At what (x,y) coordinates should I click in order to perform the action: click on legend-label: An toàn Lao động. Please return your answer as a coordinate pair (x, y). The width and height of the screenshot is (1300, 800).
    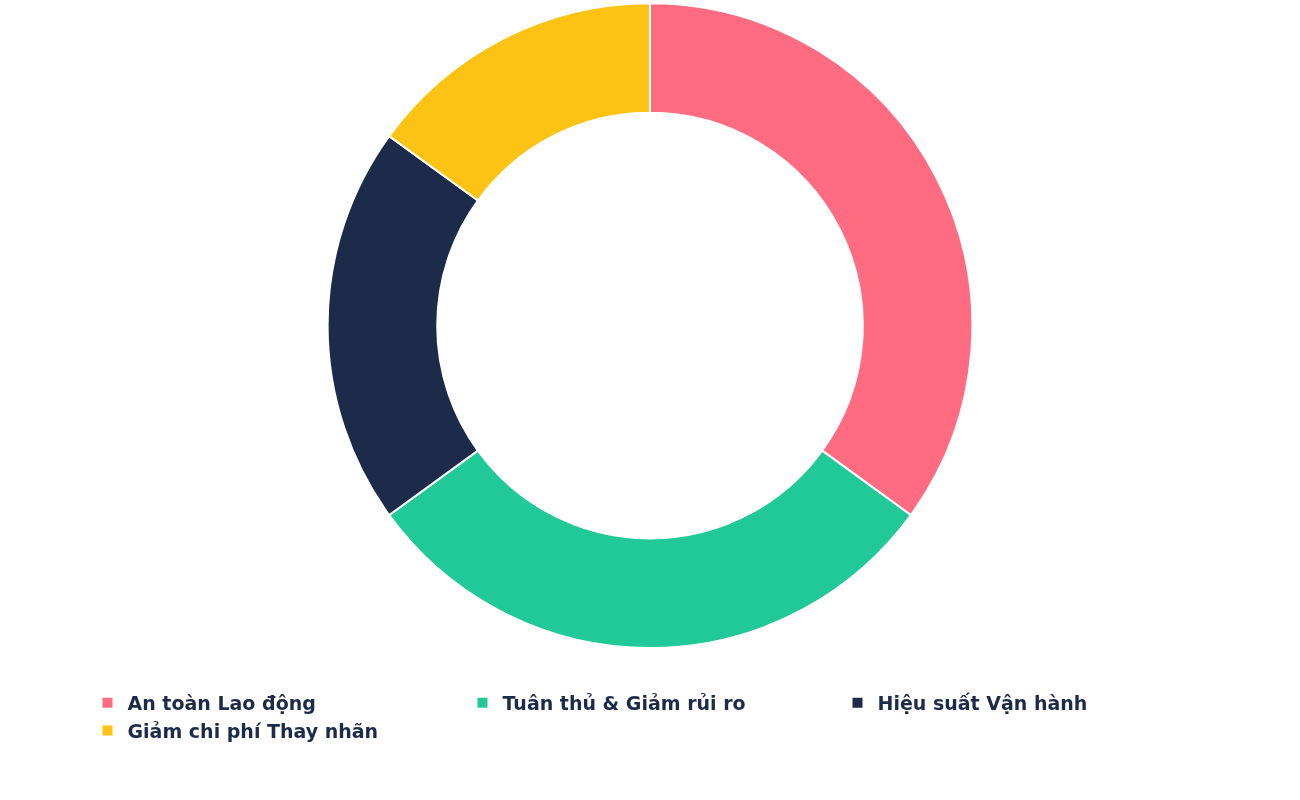
    Looking at the image, I should click on (221, 703).